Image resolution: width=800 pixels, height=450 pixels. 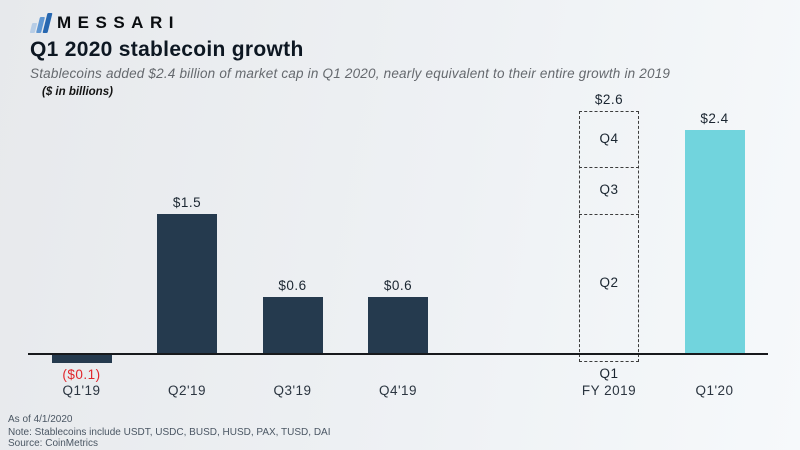 What do you see at coordinates (609, 139) in the screenshot?
I see `segment-label-q4: Q4` at bounding box center [609, 139].